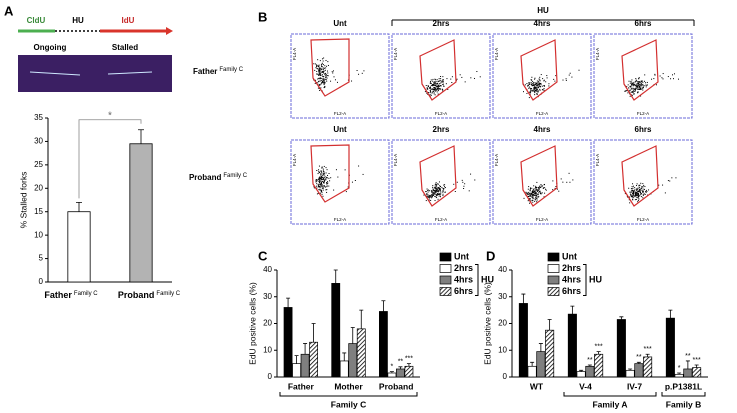 The image size is (737, 413). What do you see at coordinates (571, 279) in the screenshot?
I see `legend-label: 4hrs` at bounding box center [571, 279].